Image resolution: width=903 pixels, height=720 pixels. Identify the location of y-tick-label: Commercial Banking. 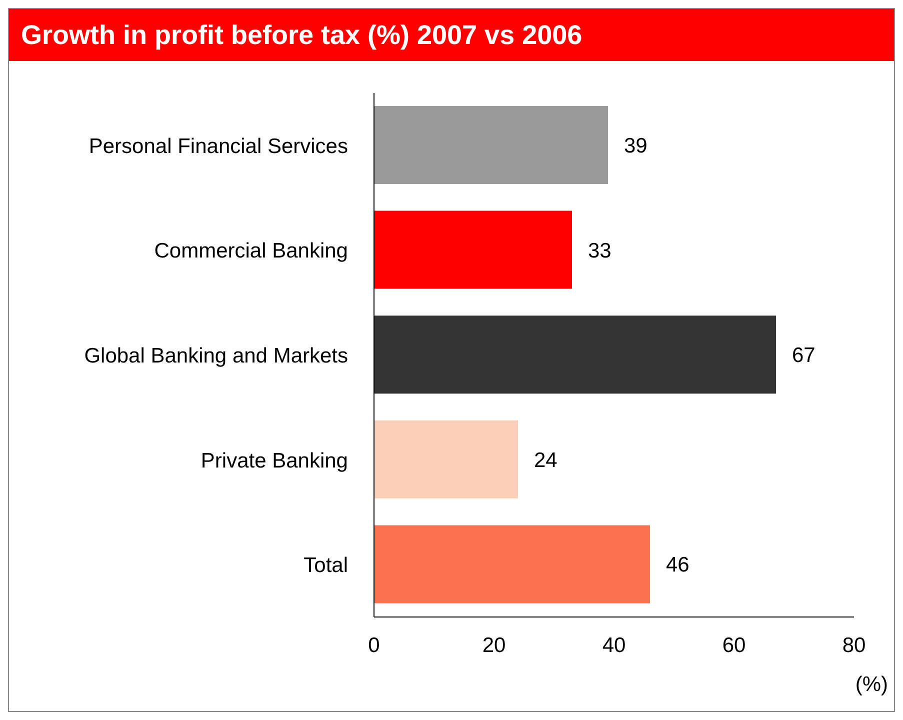
(251, 251).